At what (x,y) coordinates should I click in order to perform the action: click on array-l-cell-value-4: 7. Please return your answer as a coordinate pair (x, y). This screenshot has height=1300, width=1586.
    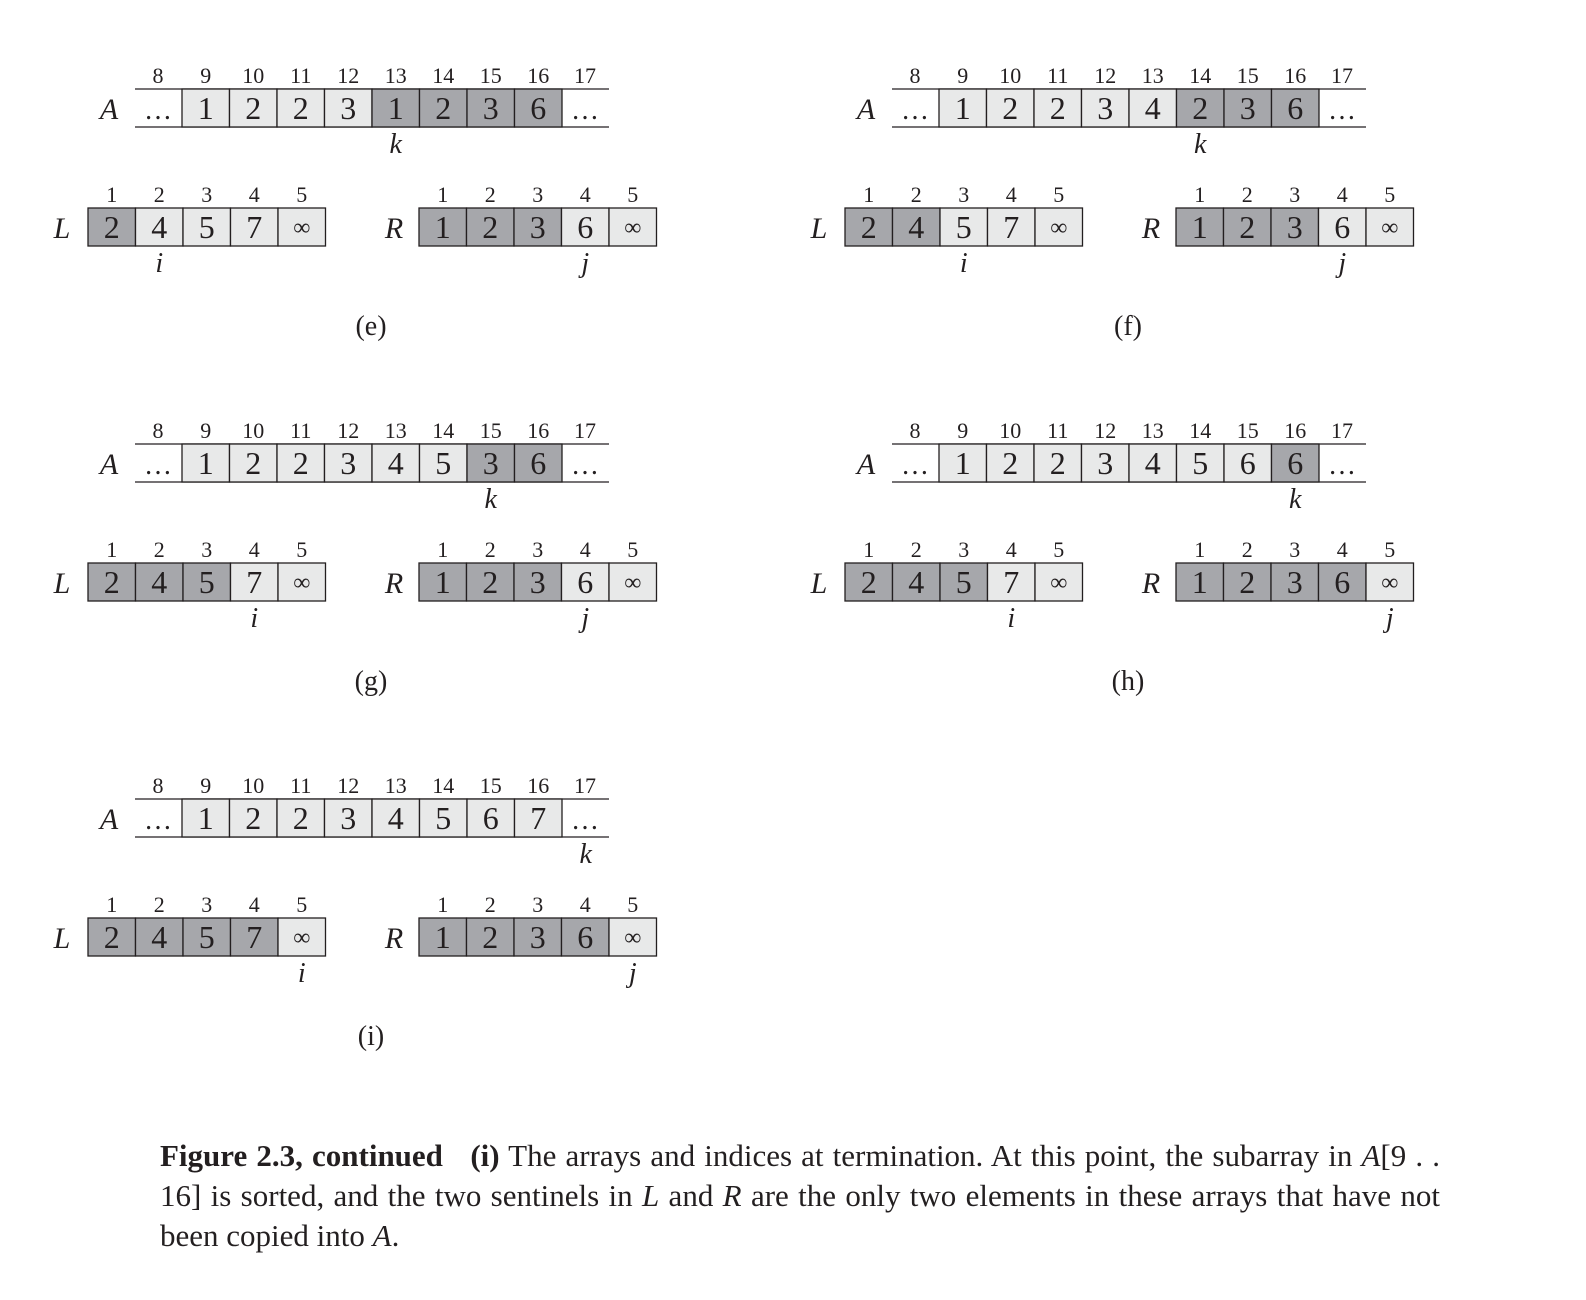
    Looking at the image, I should click on (254, 937).